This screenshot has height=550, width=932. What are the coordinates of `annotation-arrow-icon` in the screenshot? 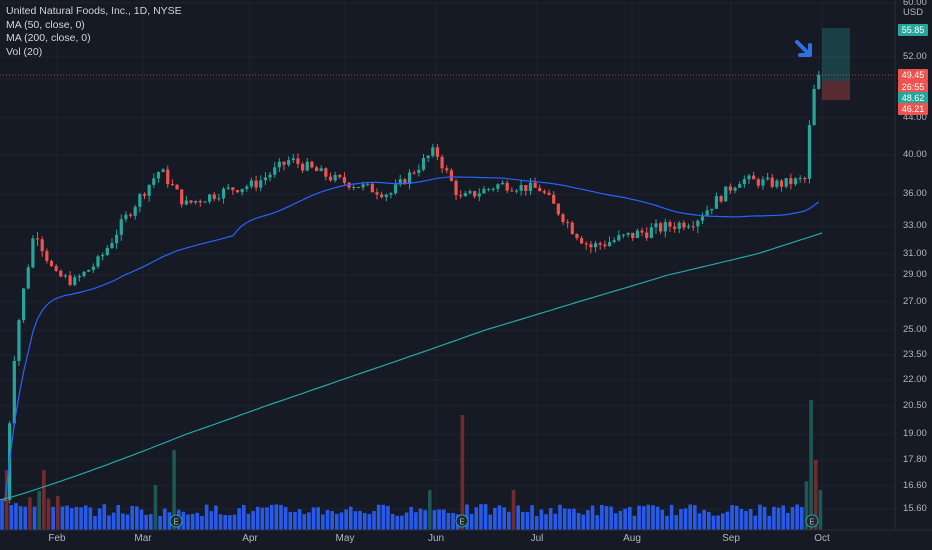 It's located at (803, 48).